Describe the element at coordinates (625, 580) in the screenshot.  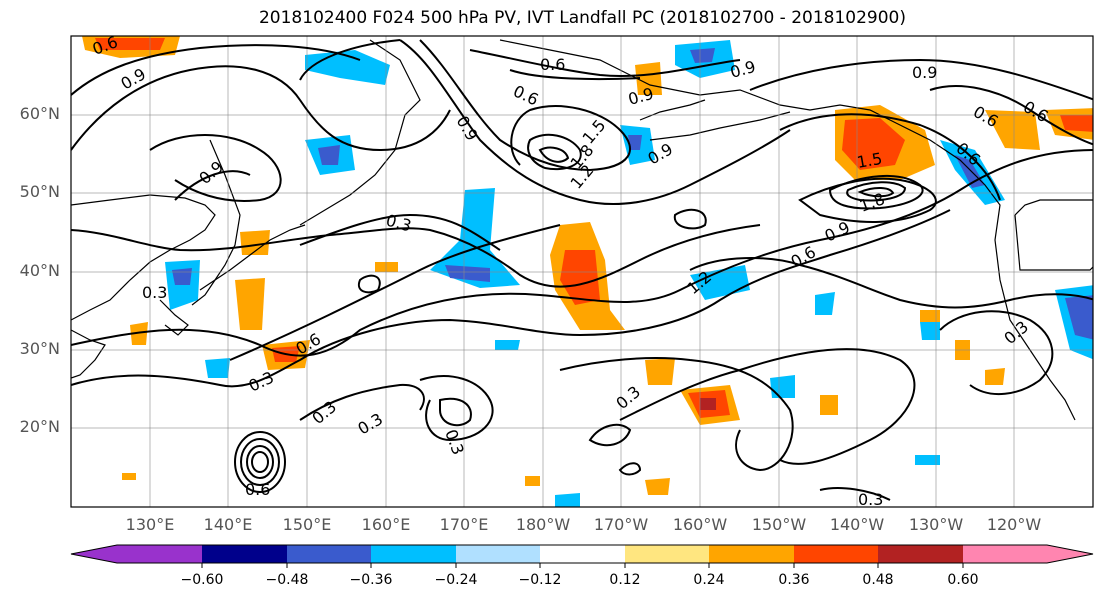
I see `colorbar-tick-label: 0.12` at that location.